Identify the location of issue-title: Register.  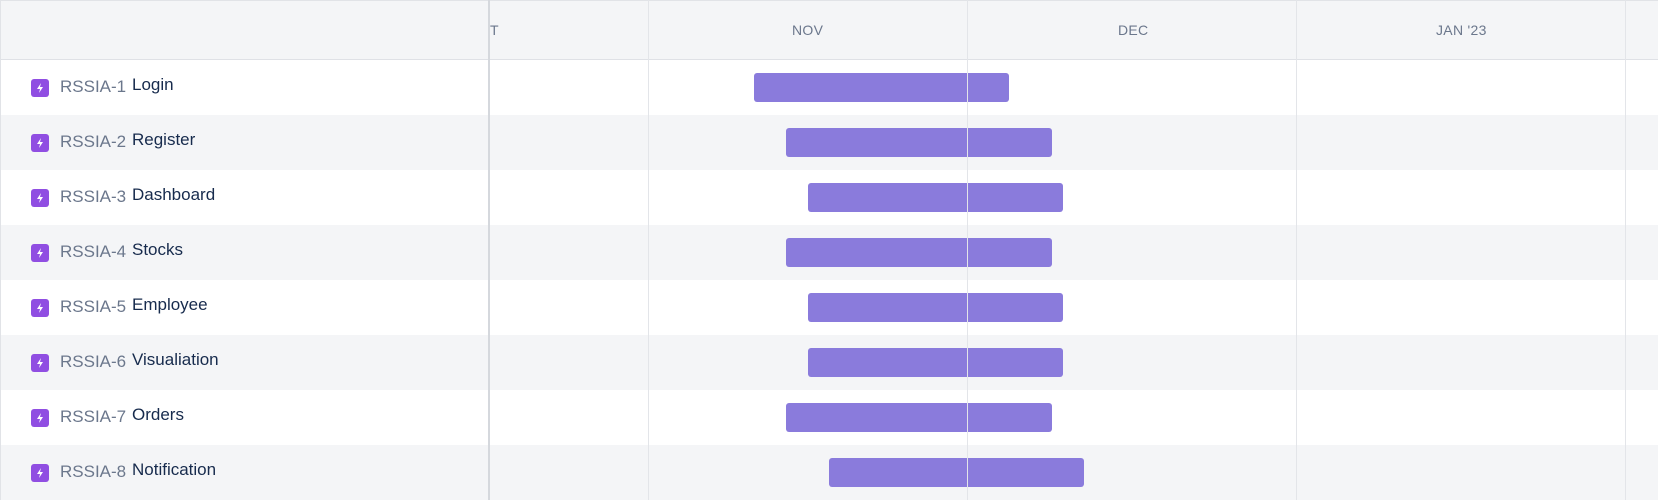
(164, 139).